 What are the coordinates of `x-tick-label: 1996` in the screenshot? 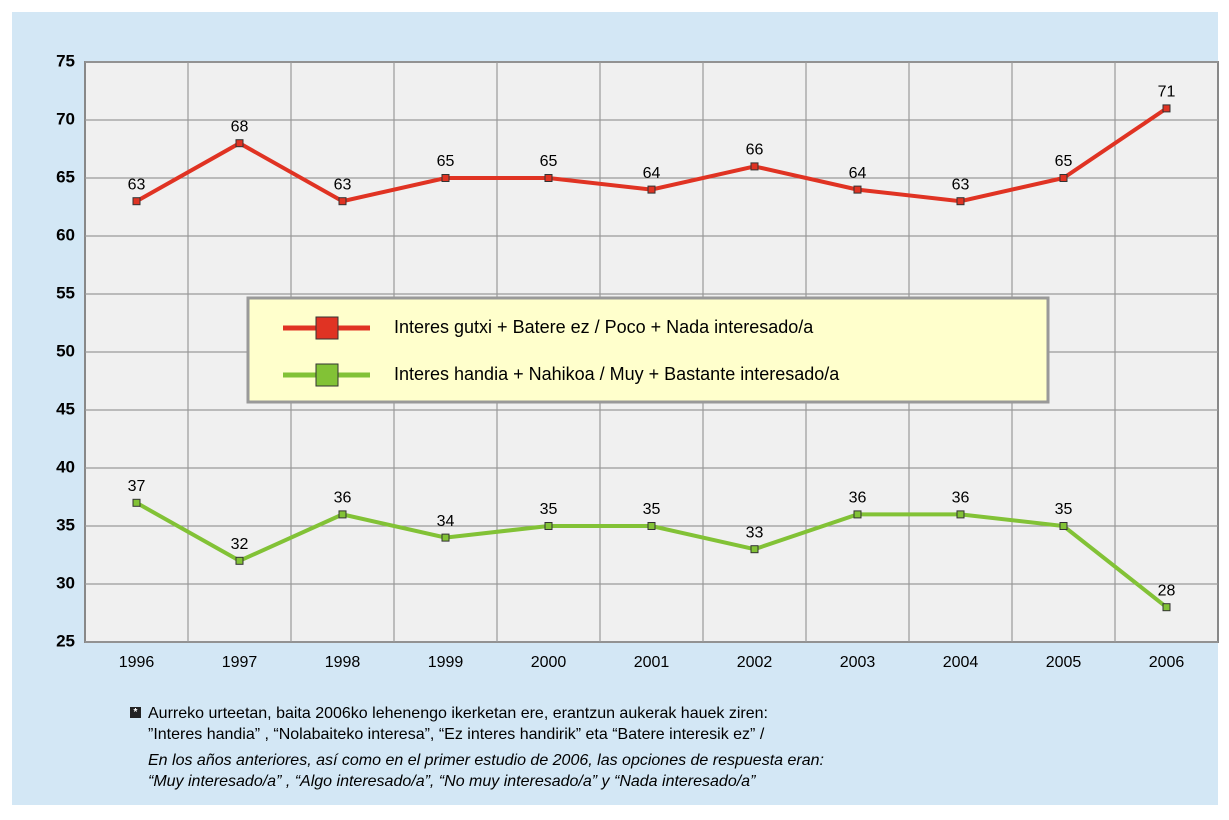 It's located at (137, 662).